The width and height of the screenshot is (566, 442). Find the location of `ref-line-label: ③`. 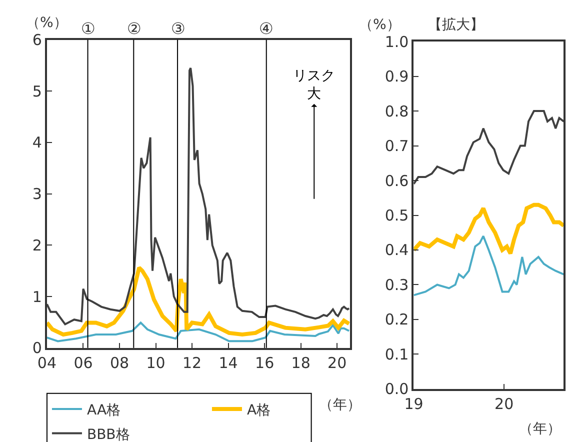

ref-line-label: ③ is located at coordinates (178, 28).